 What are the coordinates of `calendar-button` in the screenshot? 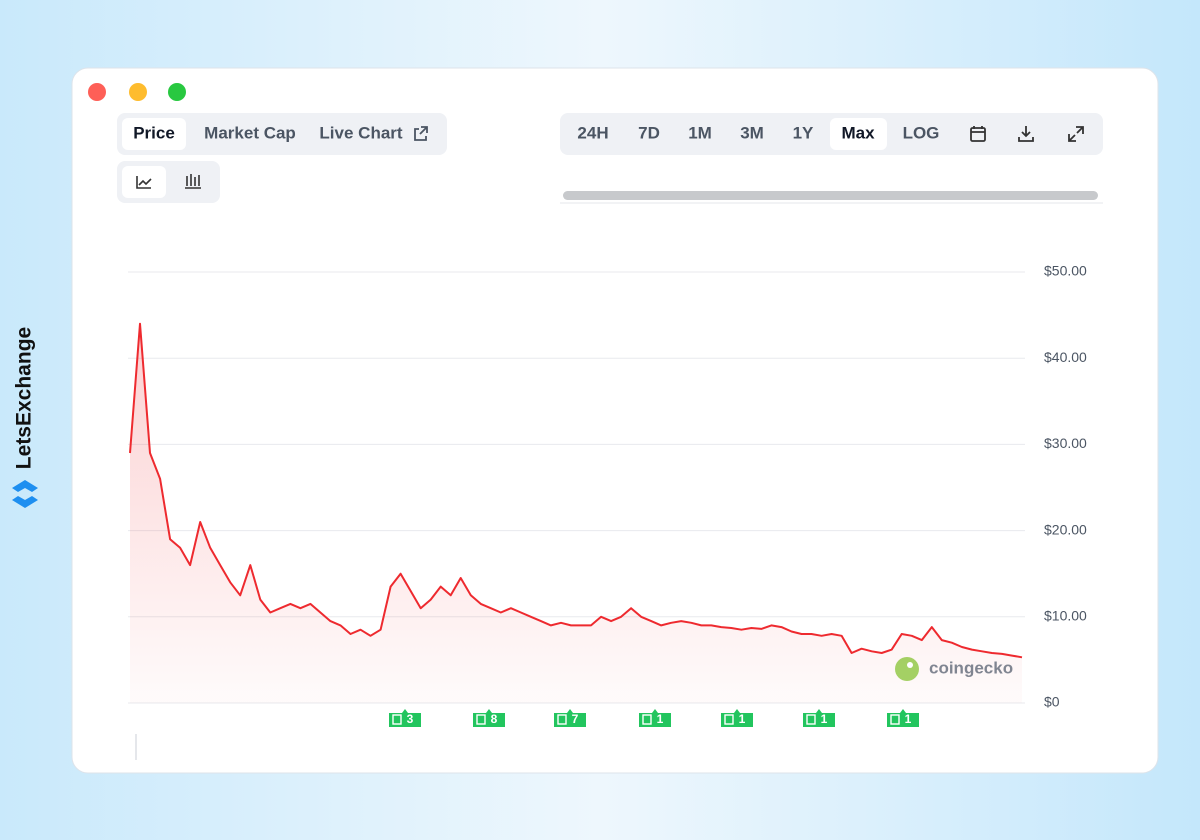 It's located at (978, 134).